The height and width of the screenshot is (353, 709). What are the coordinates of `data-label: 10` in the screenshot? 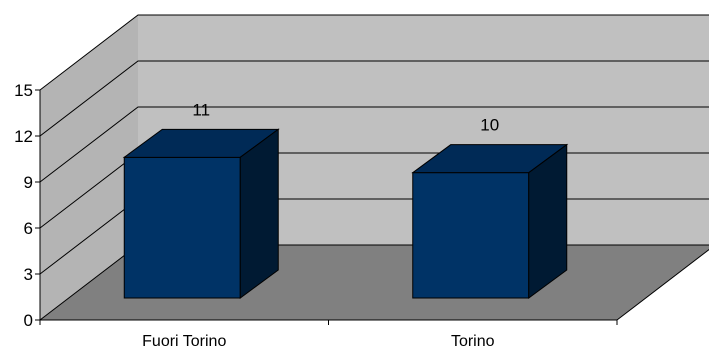 It's located at (489, 125).